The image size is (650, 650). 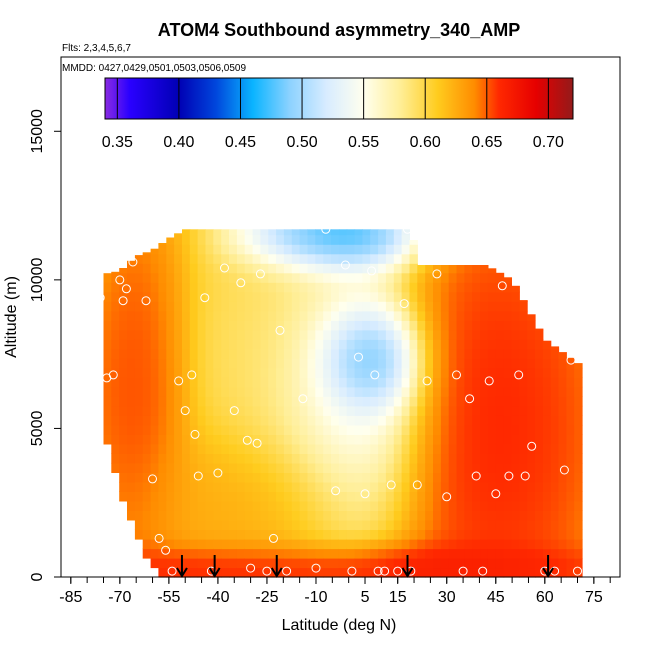 What do you see at coordinates (214, 566) in the screenshot?
I see `flight-marker-arrow` at bounding box center [214, 566].